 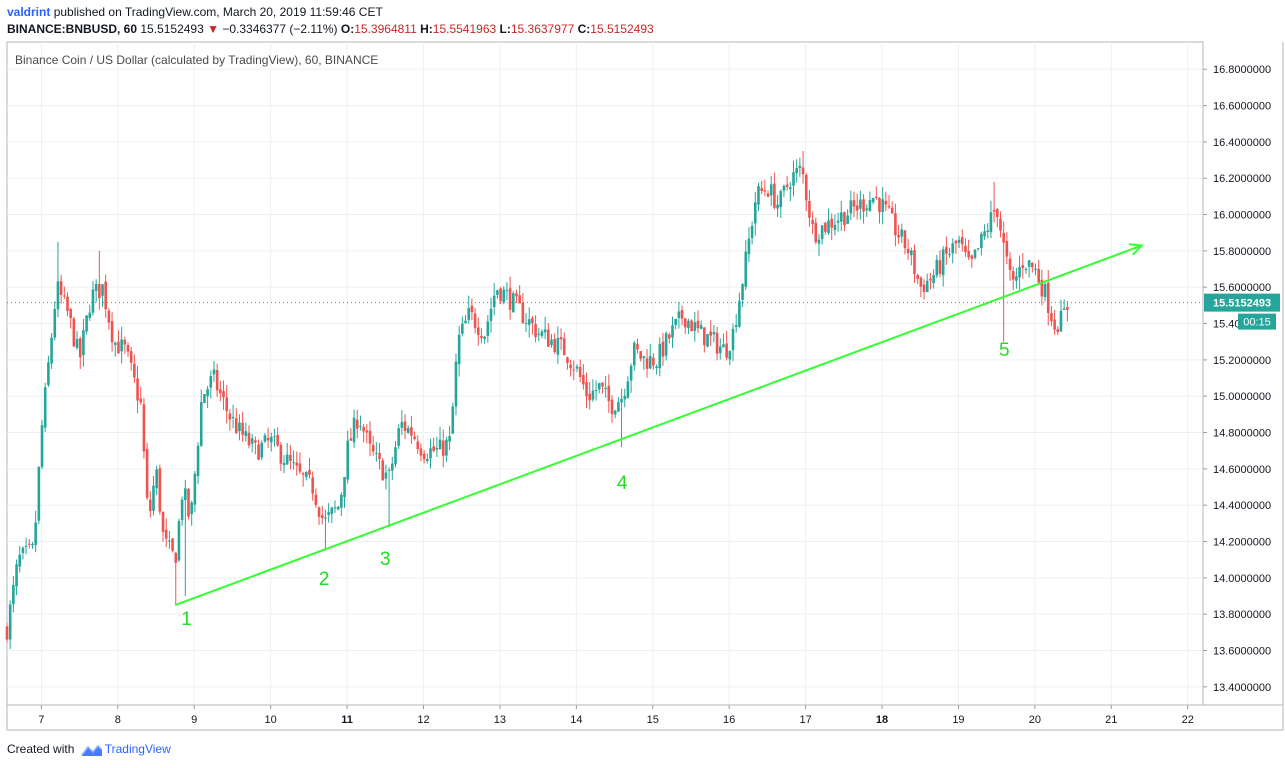 I want to click on x-tick-label: 12, so click(x=423, y=720).